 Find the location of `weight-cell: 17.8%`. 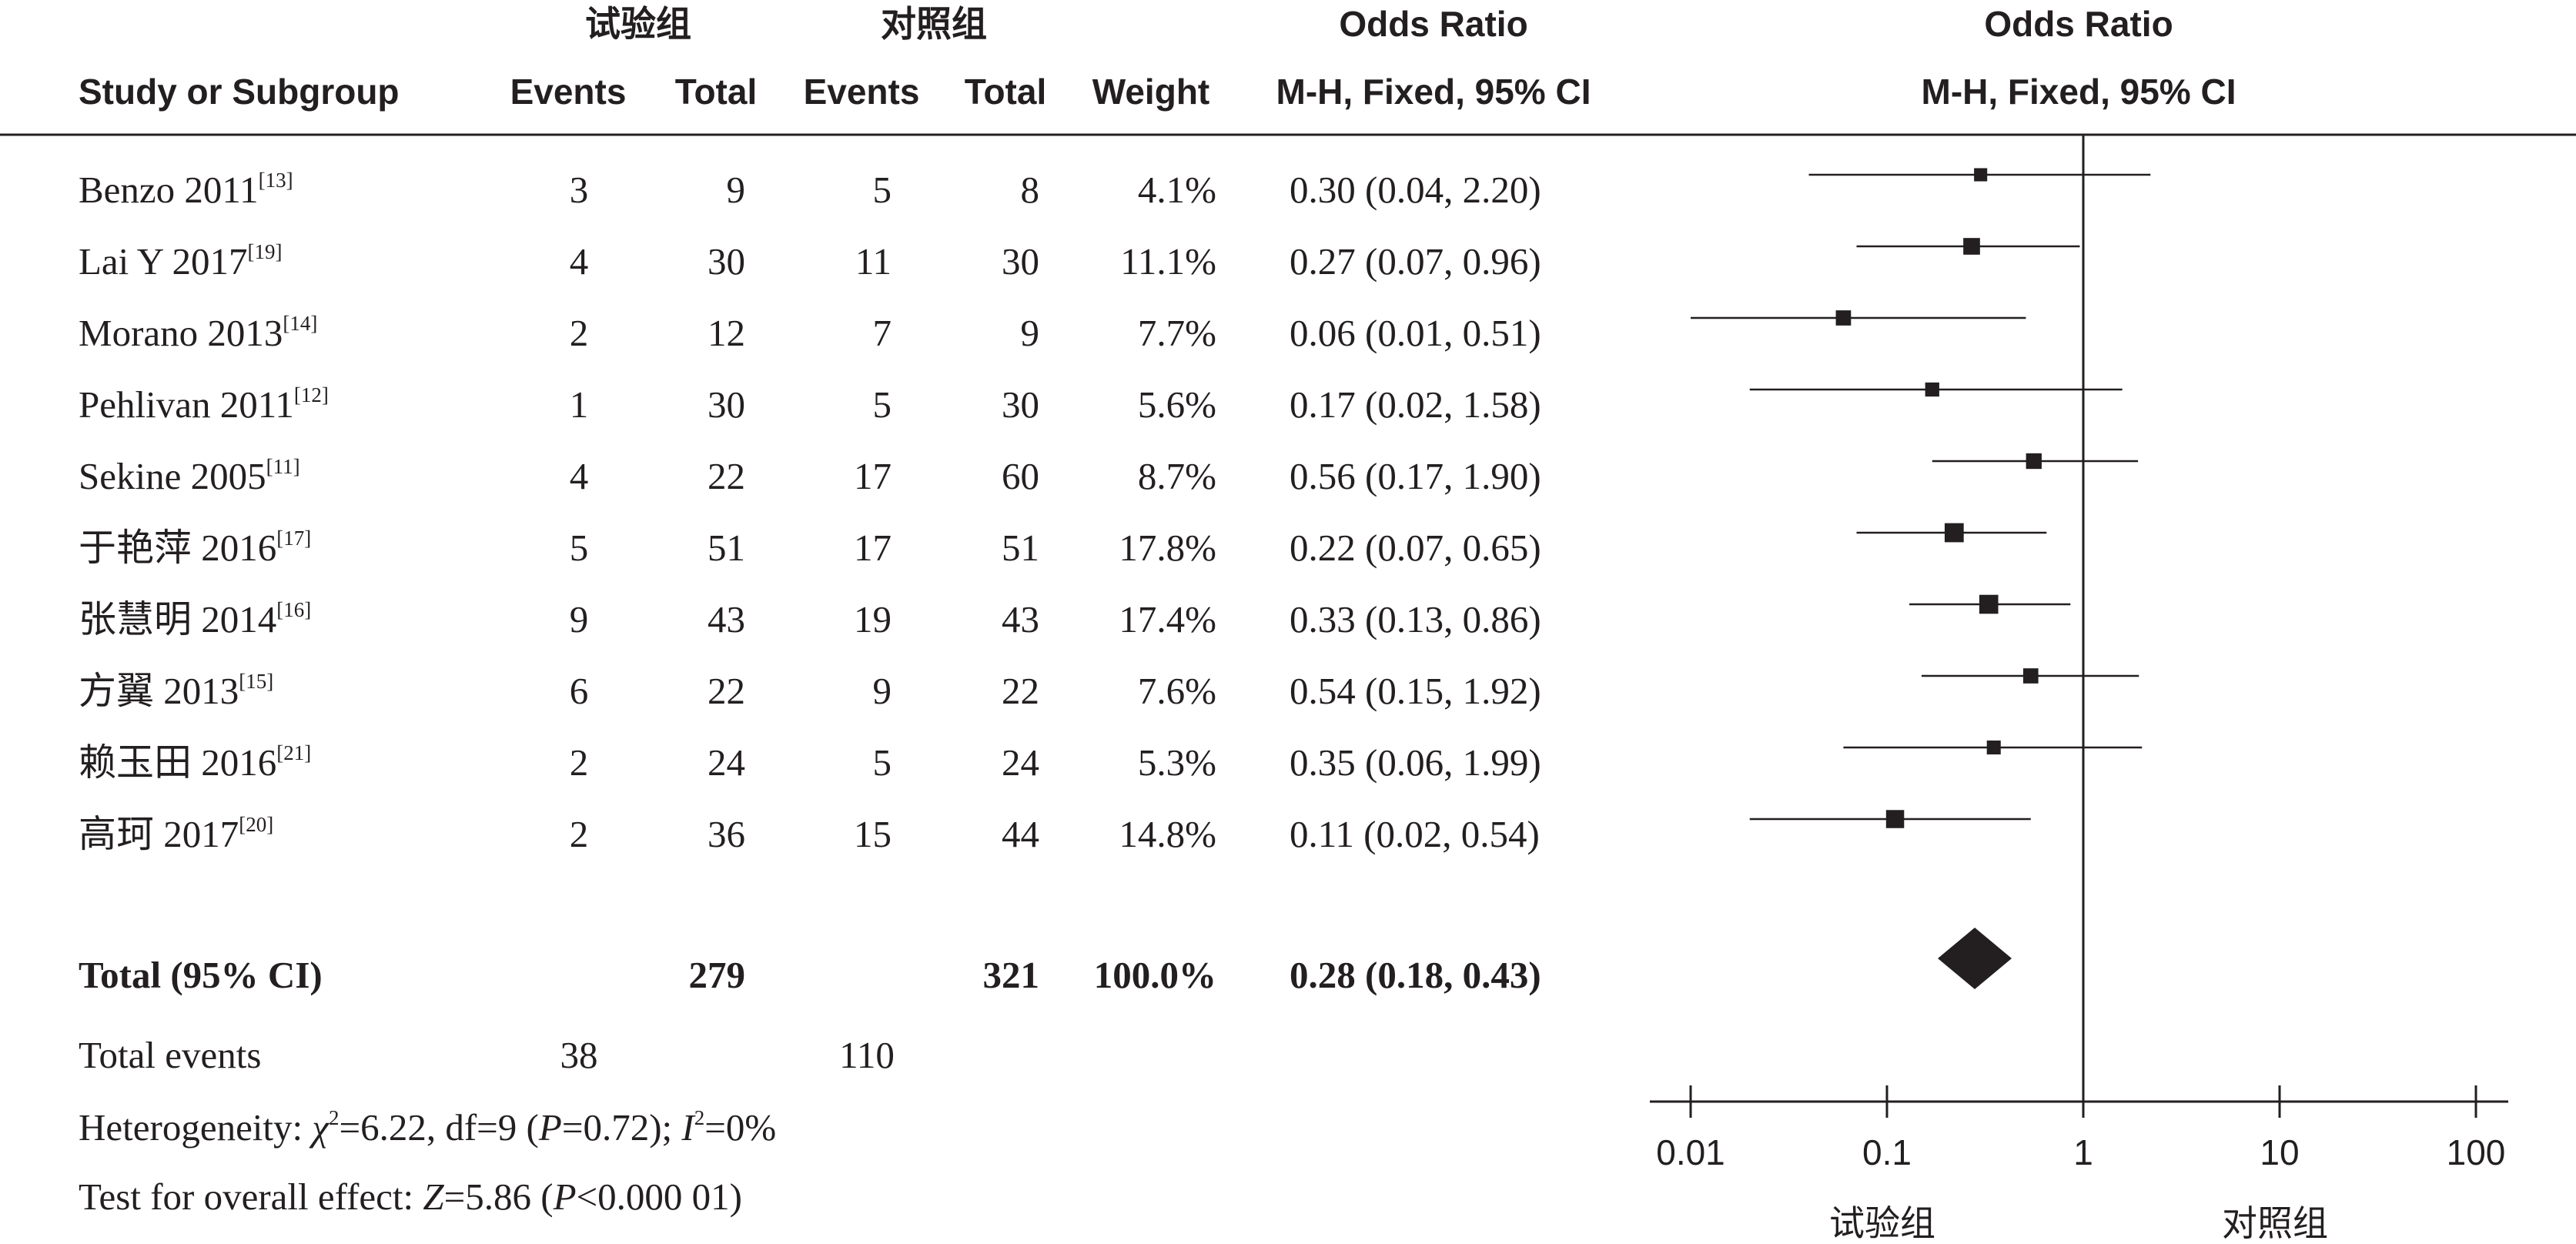

weight-cell: 17.8% is located at coordinates (1168, 548).